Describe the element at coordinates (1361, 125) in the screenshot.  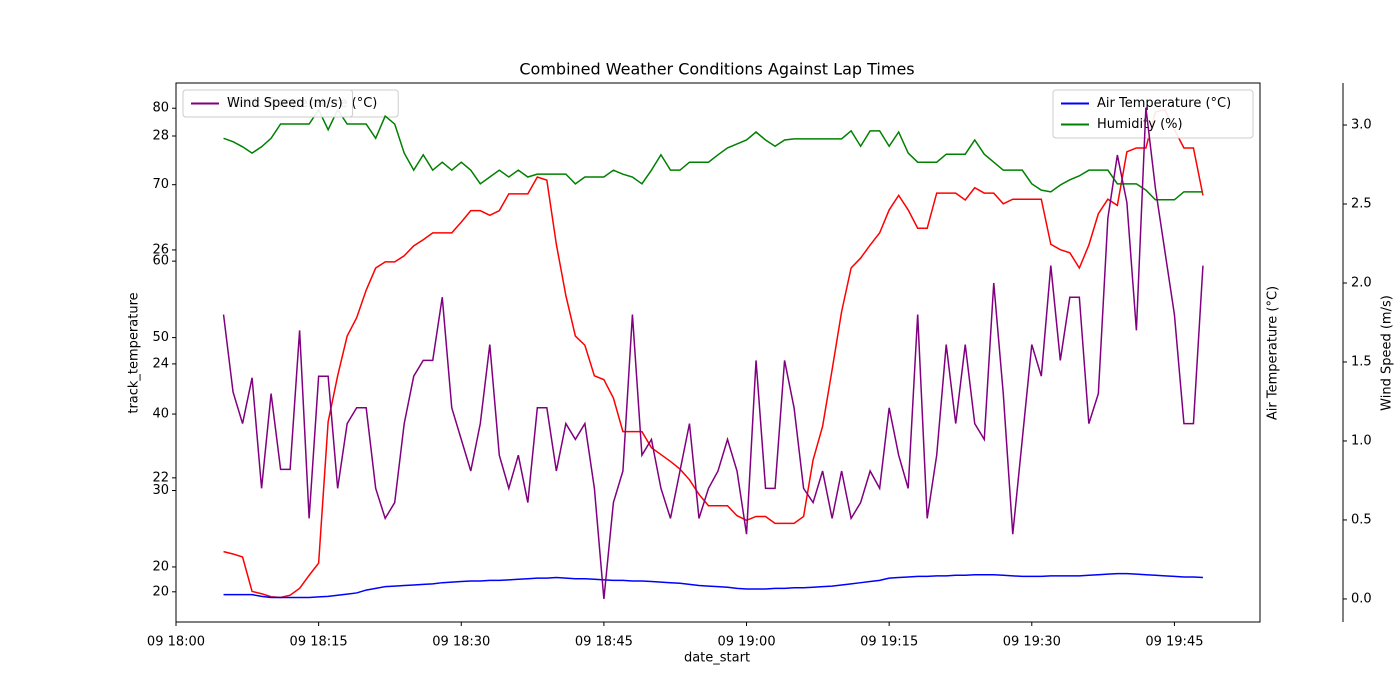
I see `y3-tick-label: 3.0` at that location.